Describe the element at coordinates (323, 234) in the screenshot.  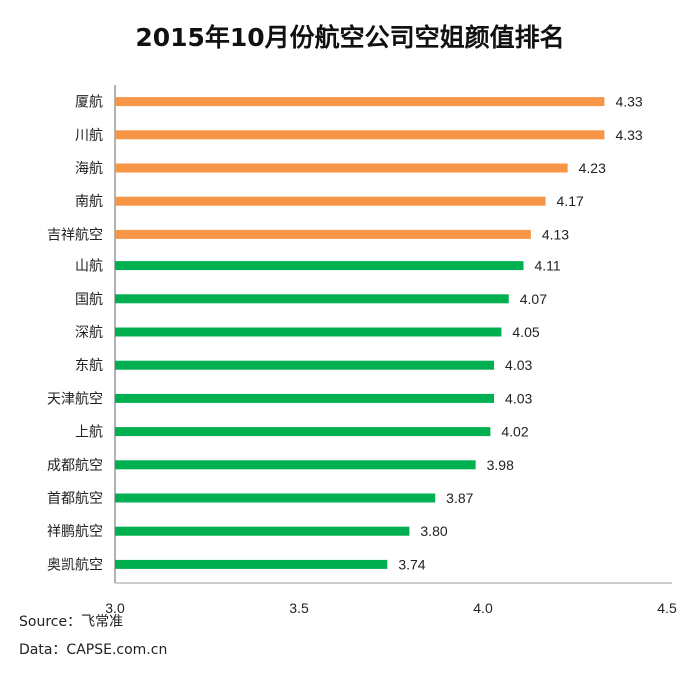
I see `bar-吉祥航空` at that location.